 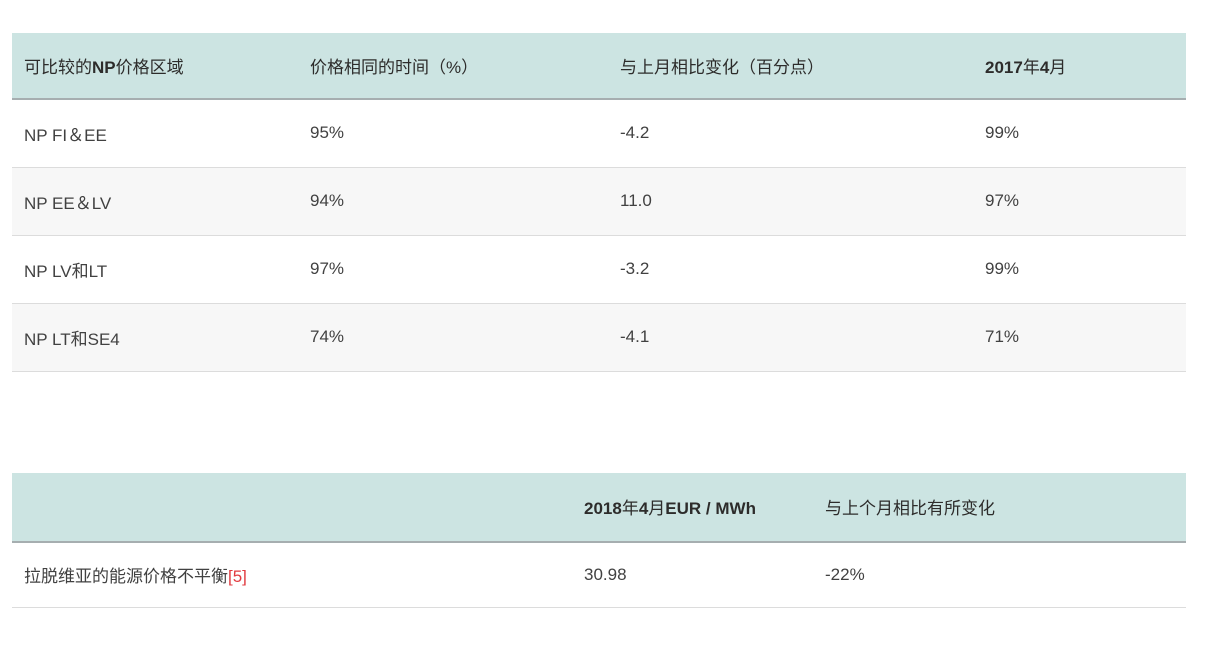 What do you see at coordinates (149, 67) in the screenshot?
I see `header-text: 价格区域` at bounding box center [149, 67].